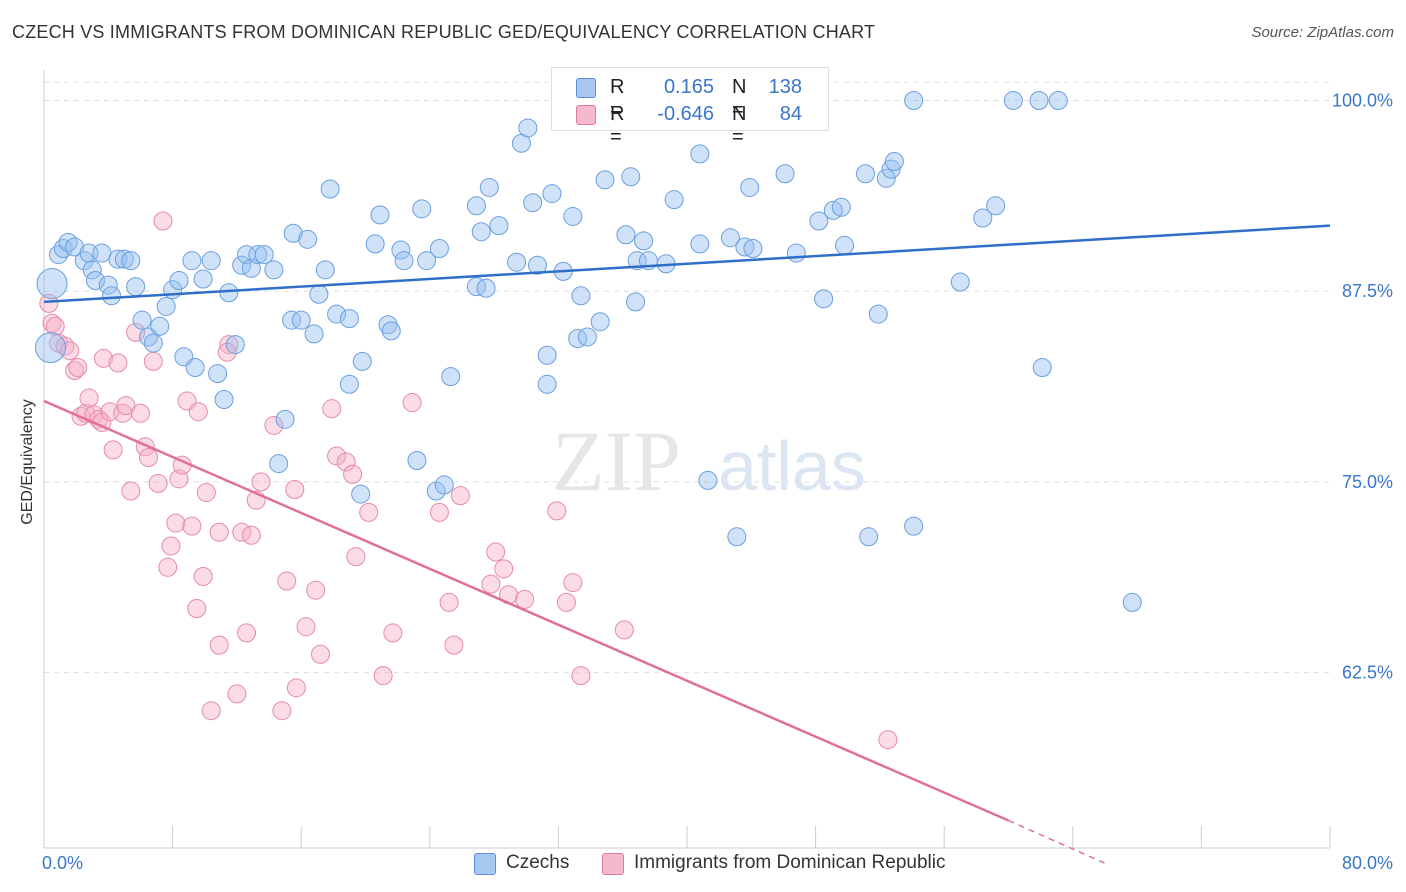 The width and height of the screenshot is (1406, 892). What do you see at coordinates (1322, 32) in the screenshot?
I see `source-label: Source: ZipAtlas.com` at bounding box center [1322, 32].